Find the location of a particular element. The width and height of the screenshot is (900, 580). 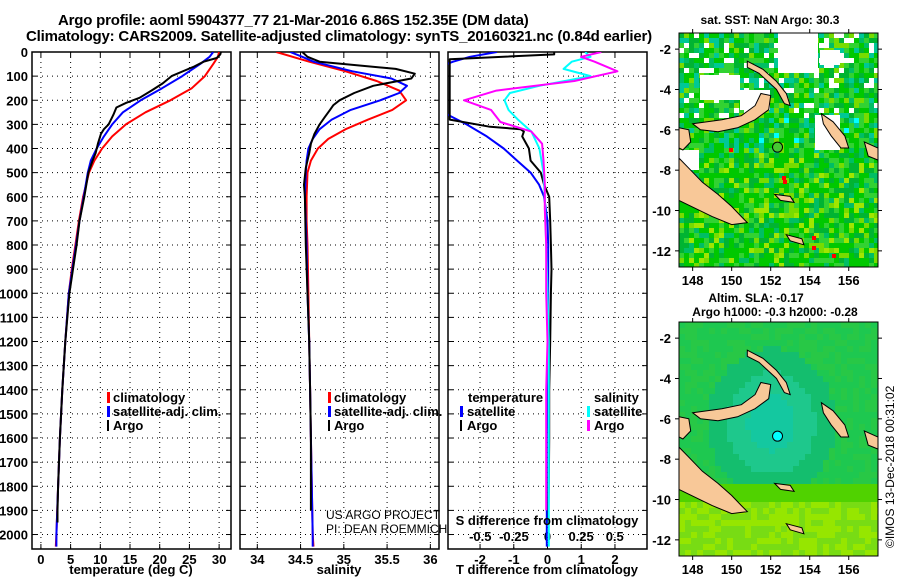

sla-map-subtitle: Argo h1000: -0.3 h2000: -0.28 is located at coordinates (775, 312).